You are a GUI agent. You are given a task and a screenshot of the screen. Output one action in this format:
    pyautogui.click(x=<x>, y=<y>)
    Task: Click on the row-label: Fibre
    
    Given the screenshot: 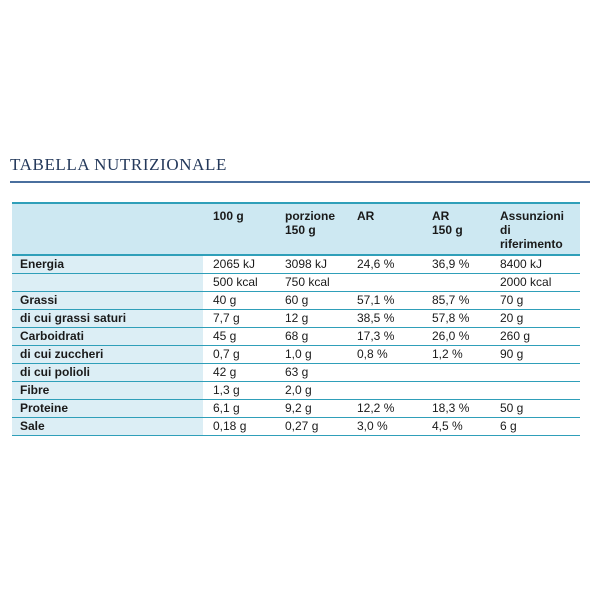 What is the action you would take?
    pyautogui.click(x=107, y=390)
    